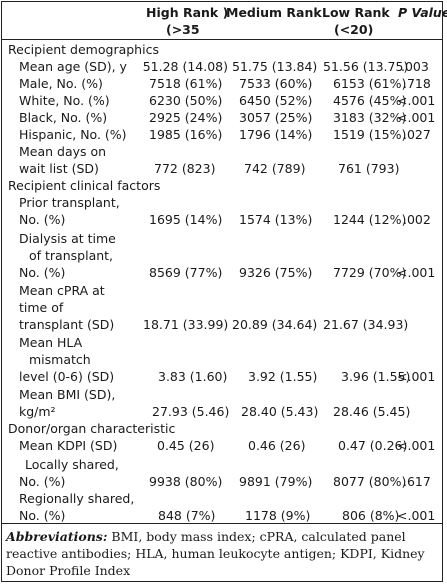 The width and height of the screenshot is (447, 586). I want to click on section-donor-organ: Donor/organ characteristic, so click(92, 428).